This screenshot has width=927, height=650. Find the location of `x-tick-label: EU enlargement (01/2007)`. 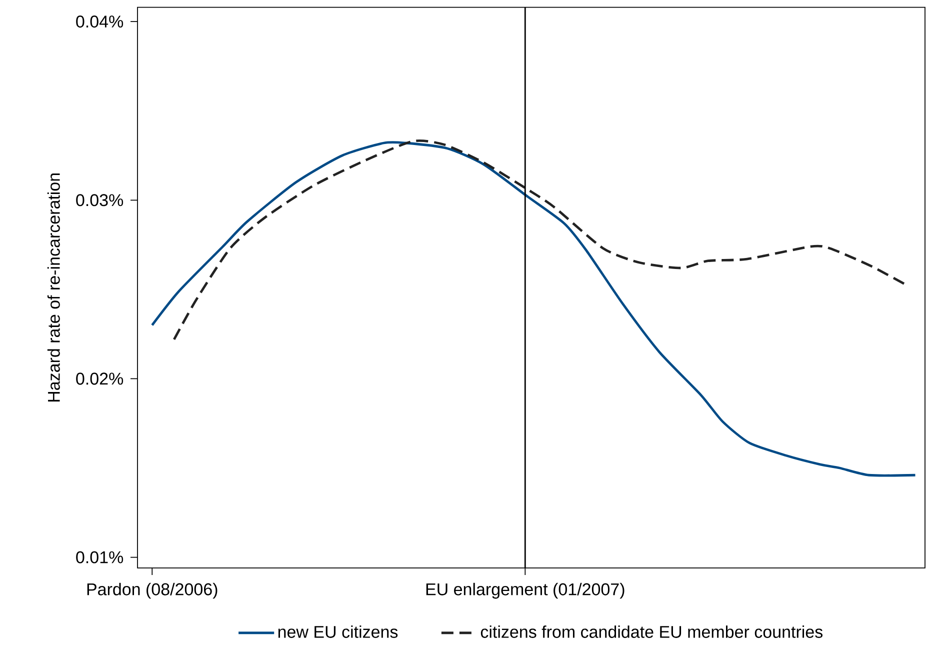

x-tick-label: EU enlargement (01/2007) is located at coordinates (525, 590).